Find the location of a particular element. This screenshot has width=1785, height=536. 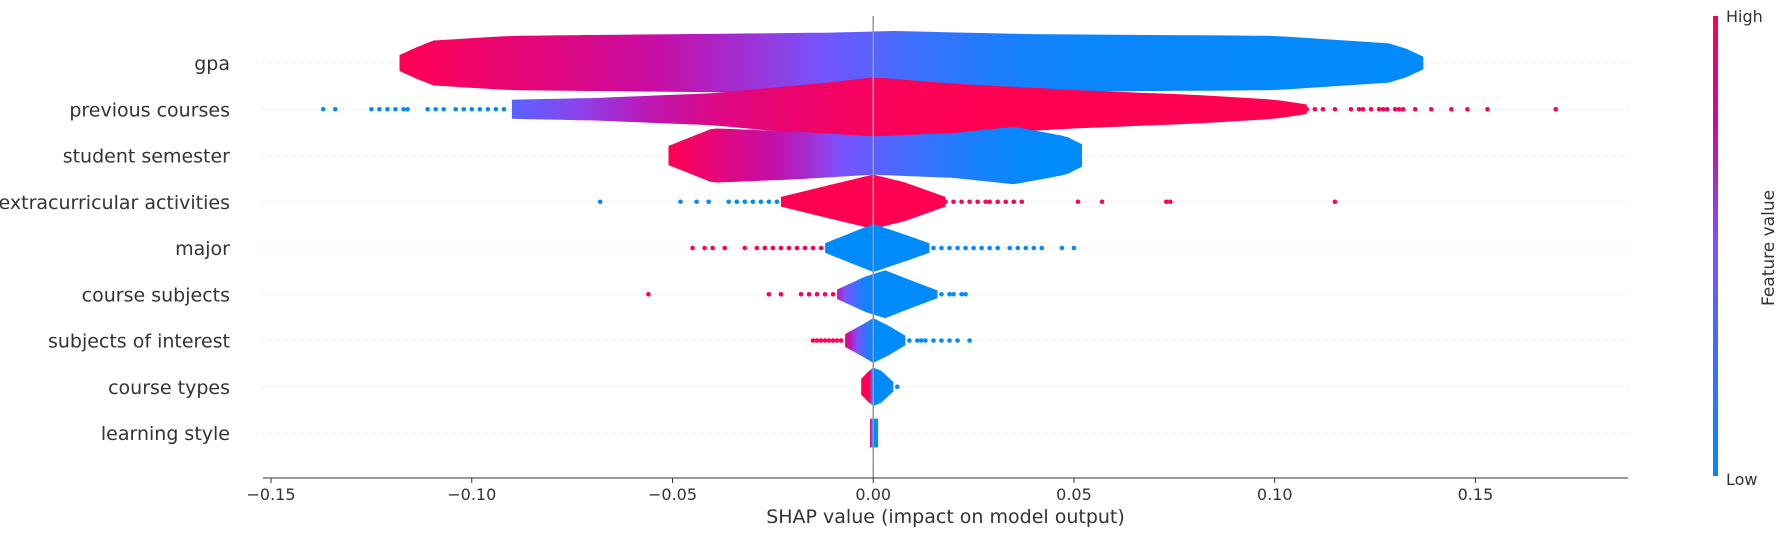

colorbar: High Low Feature value is located at coordinates (1746, 248).